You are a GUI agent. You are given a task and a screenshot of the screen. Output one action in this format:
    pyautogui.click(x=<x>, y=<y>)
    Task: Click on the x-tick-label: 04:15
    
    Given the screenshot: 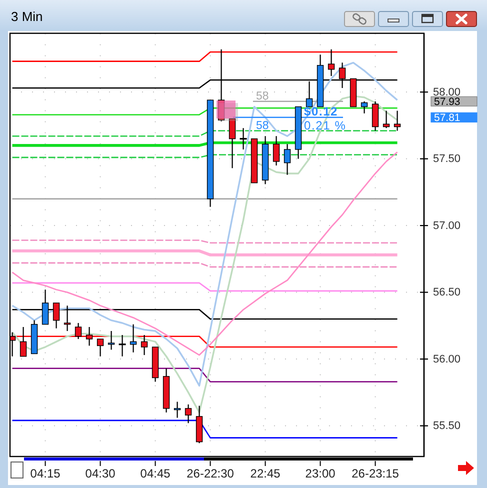 What is the action you would take?
    pyautogui.click(x=45, y=473)
    